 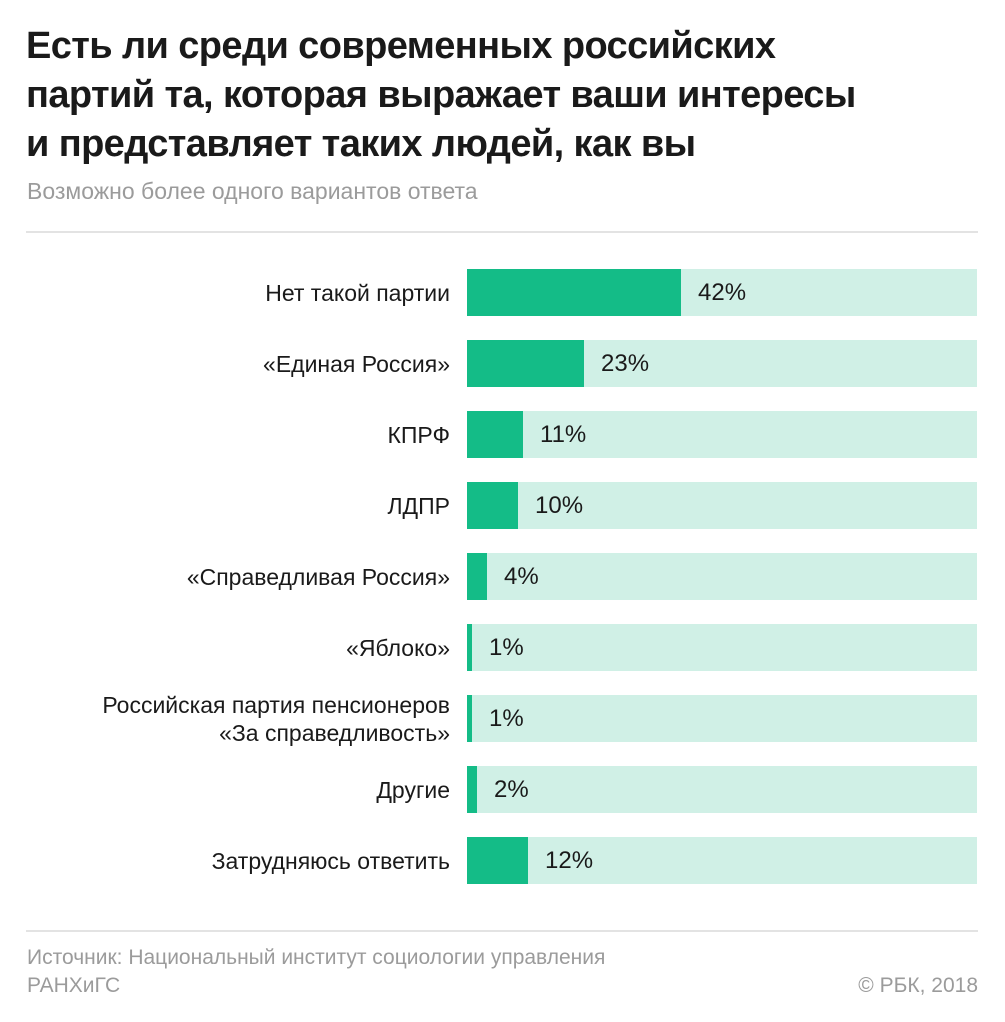 I want to click on bar-track: 12%, so click(x=722, y=860).